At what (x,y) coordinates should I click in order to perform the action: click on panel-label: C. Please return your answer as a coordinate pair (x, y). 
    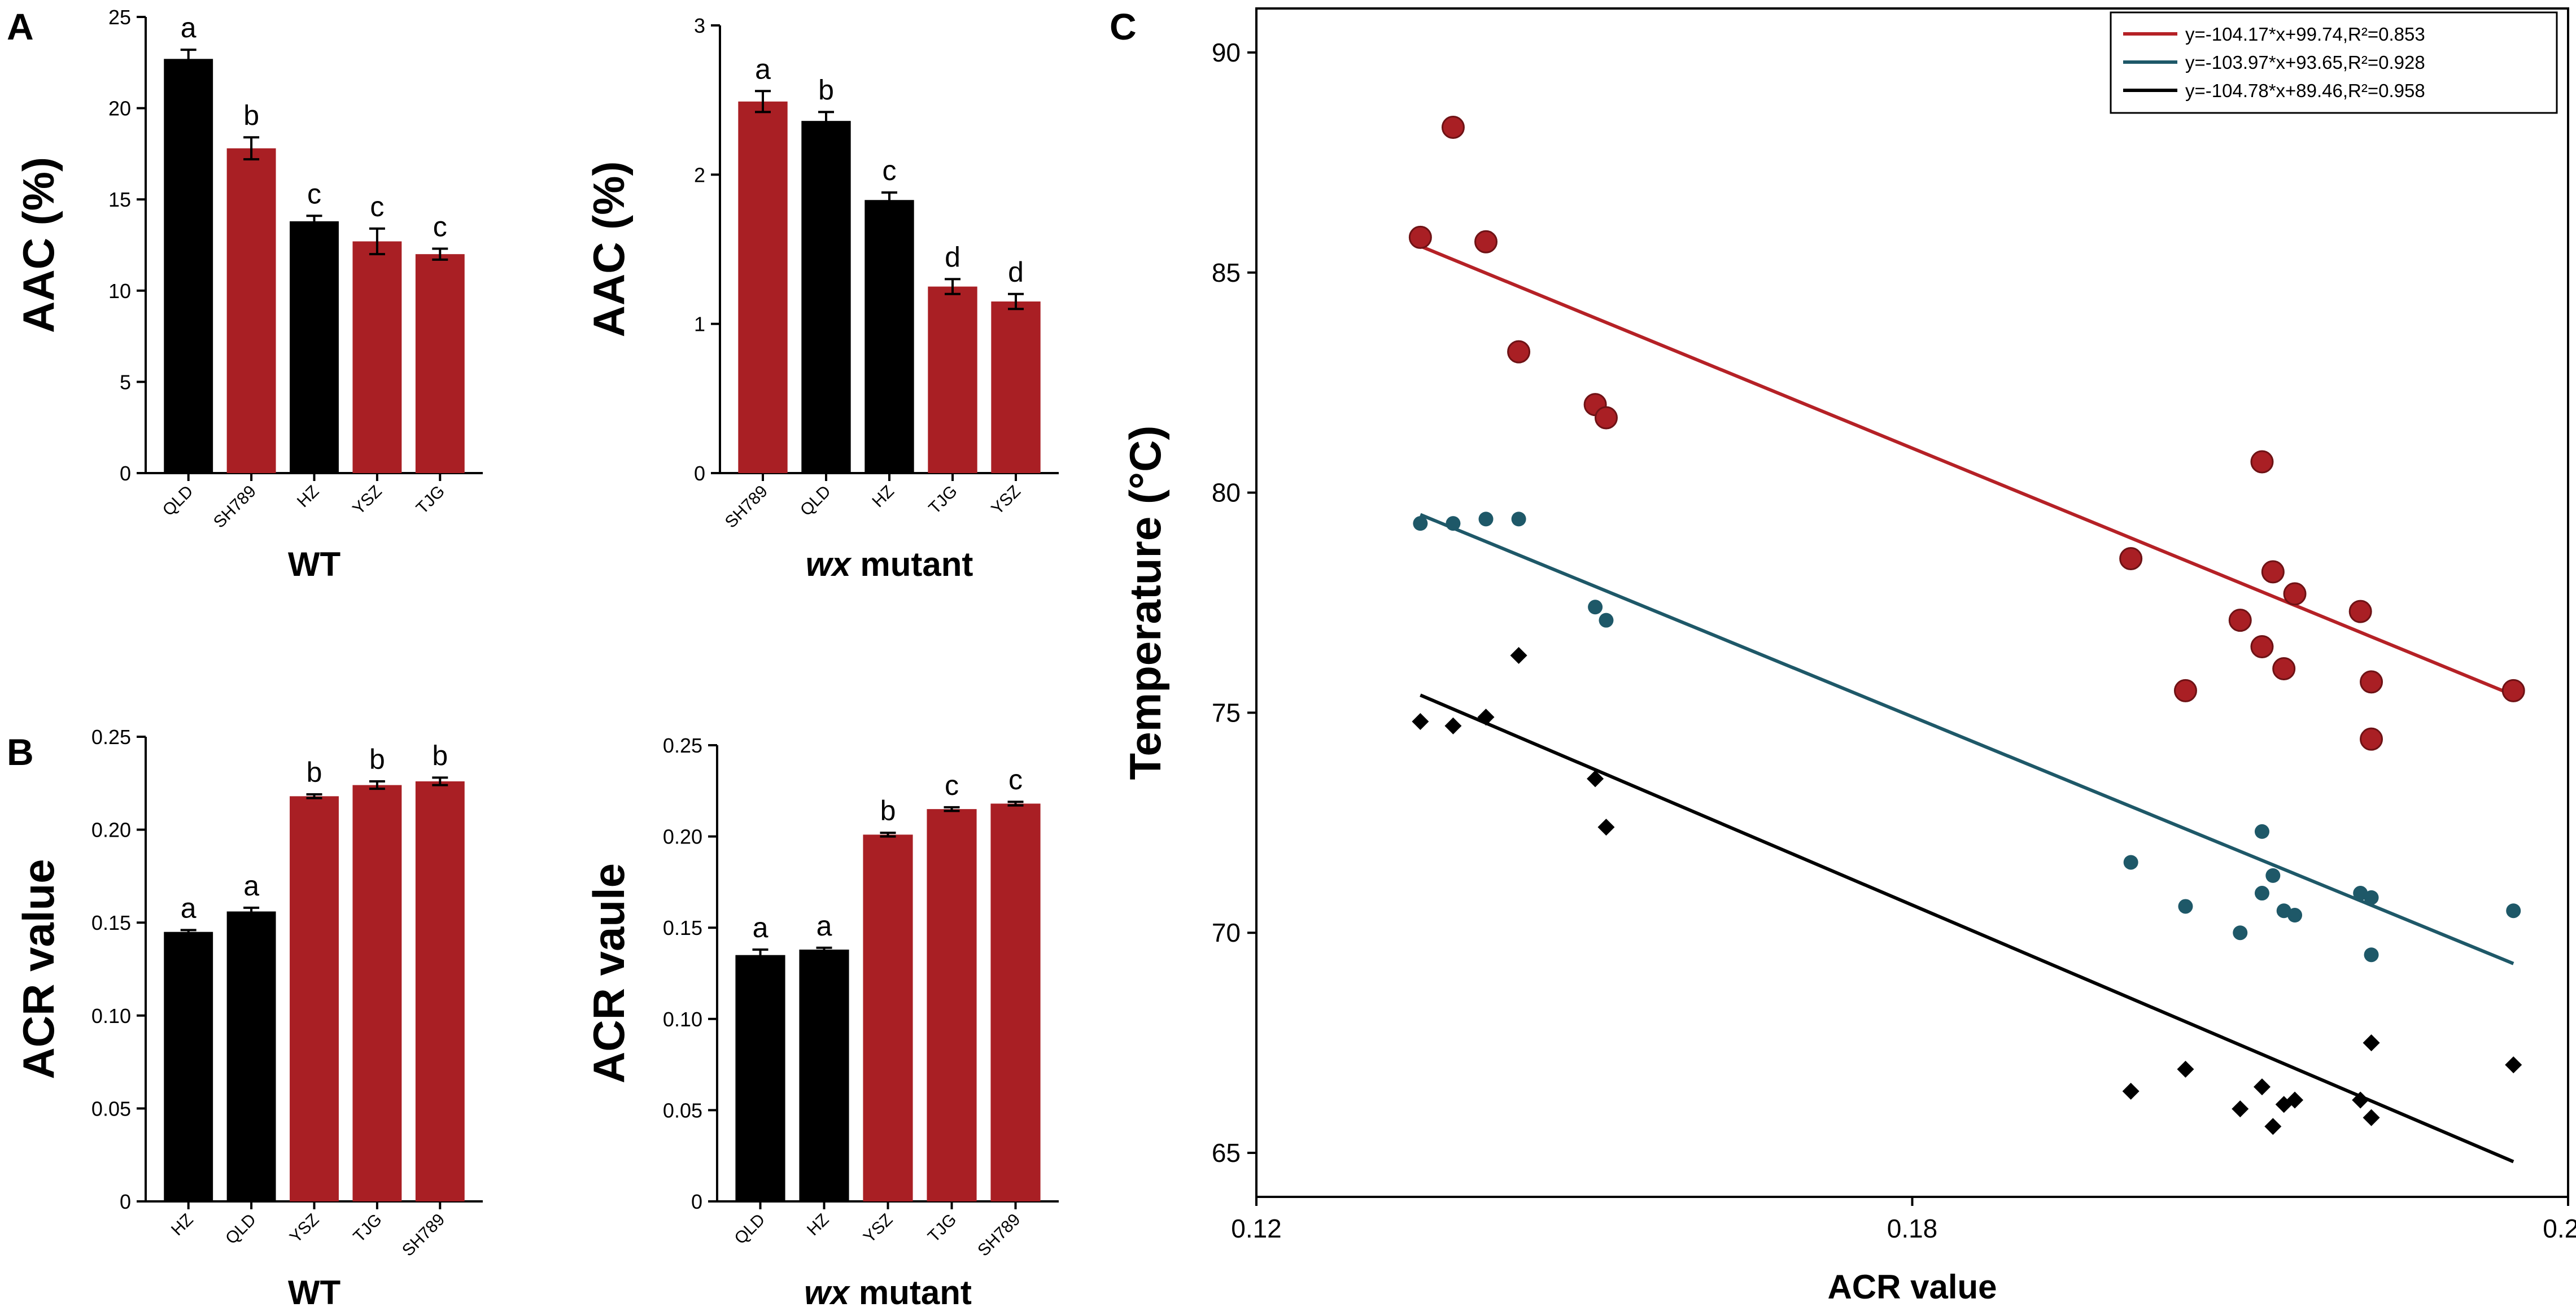
    Looking at the image, I should click on (1123, 26).